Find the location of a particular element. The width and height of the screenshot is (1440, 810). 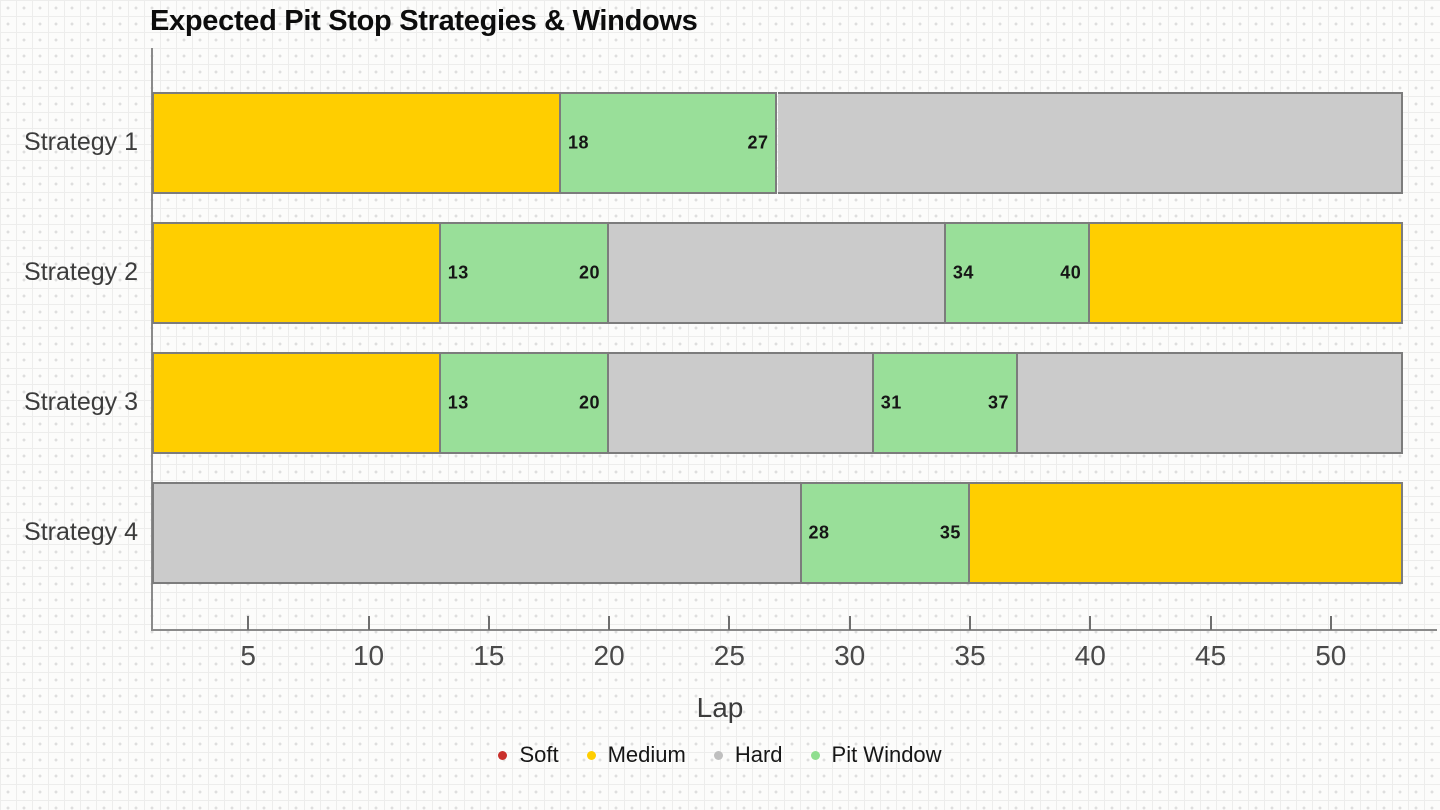

pit-window-end-lap: 37 is located at coordinates (999, 402).